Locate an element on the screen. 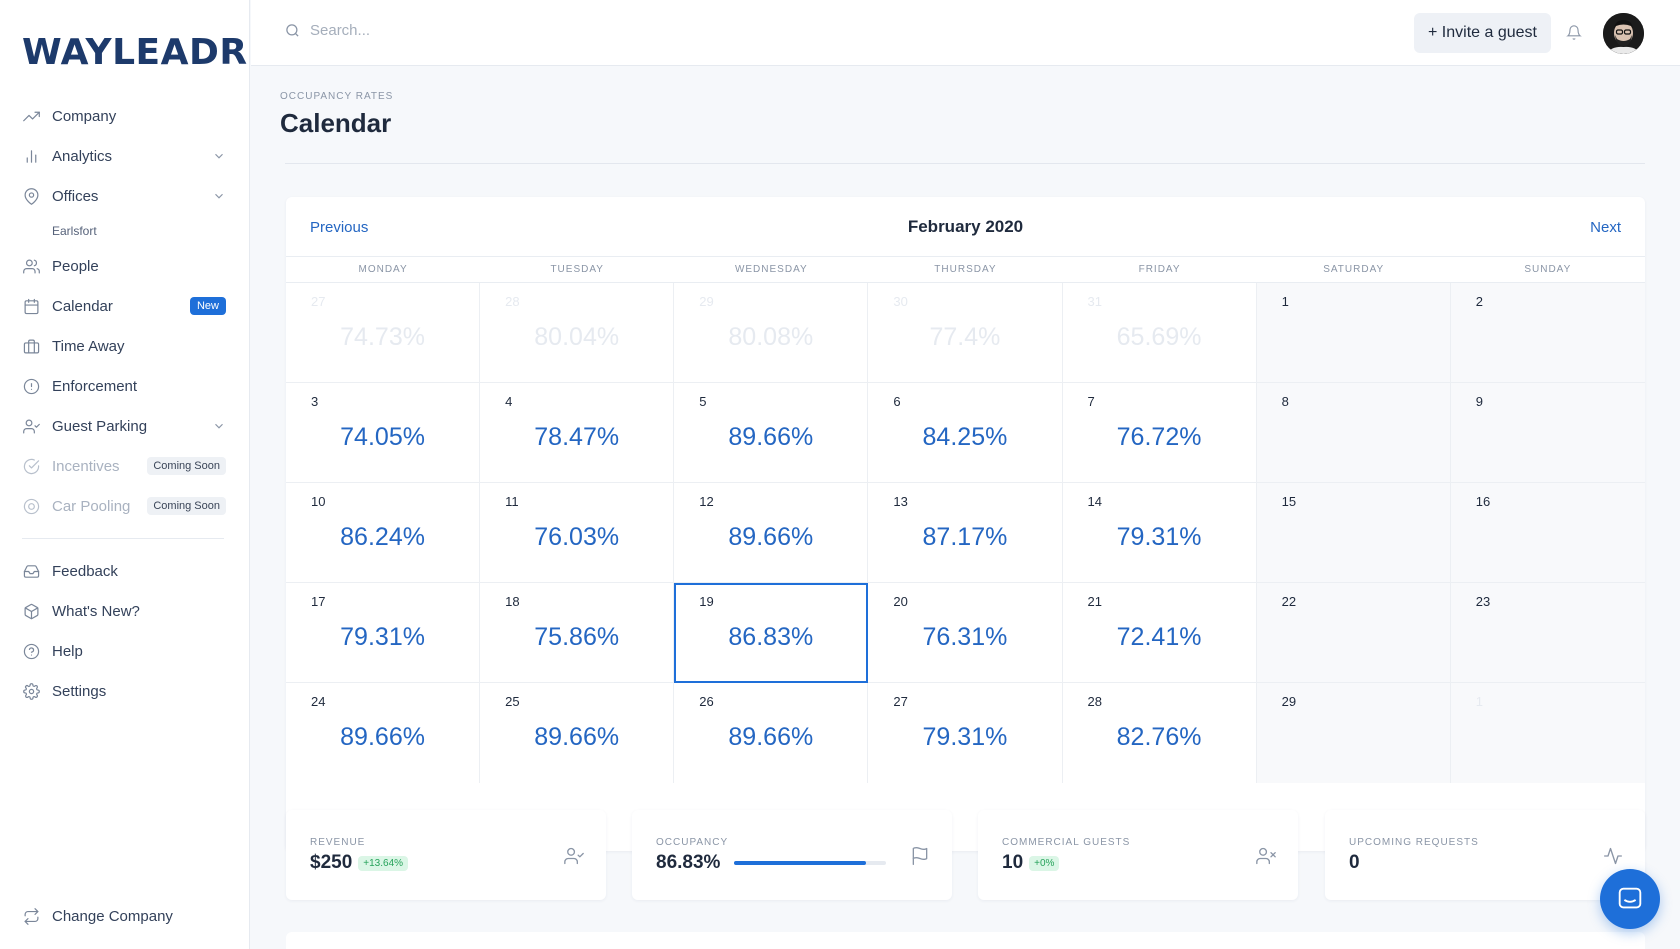 Image resolution: width=1680 pixels, height=949 pixels. calendar-day-cell: 9 is located at coordinates (1547, 433).